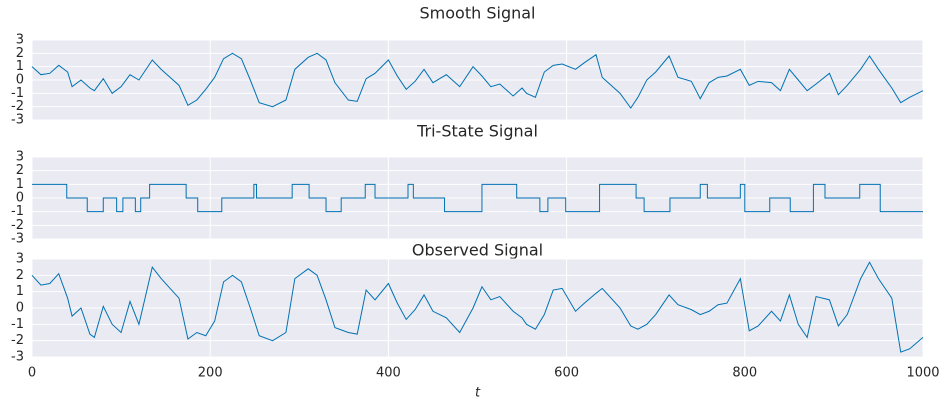 The height and width of the screenshot is (406, 945). I want to click on line, so click(477, 80).